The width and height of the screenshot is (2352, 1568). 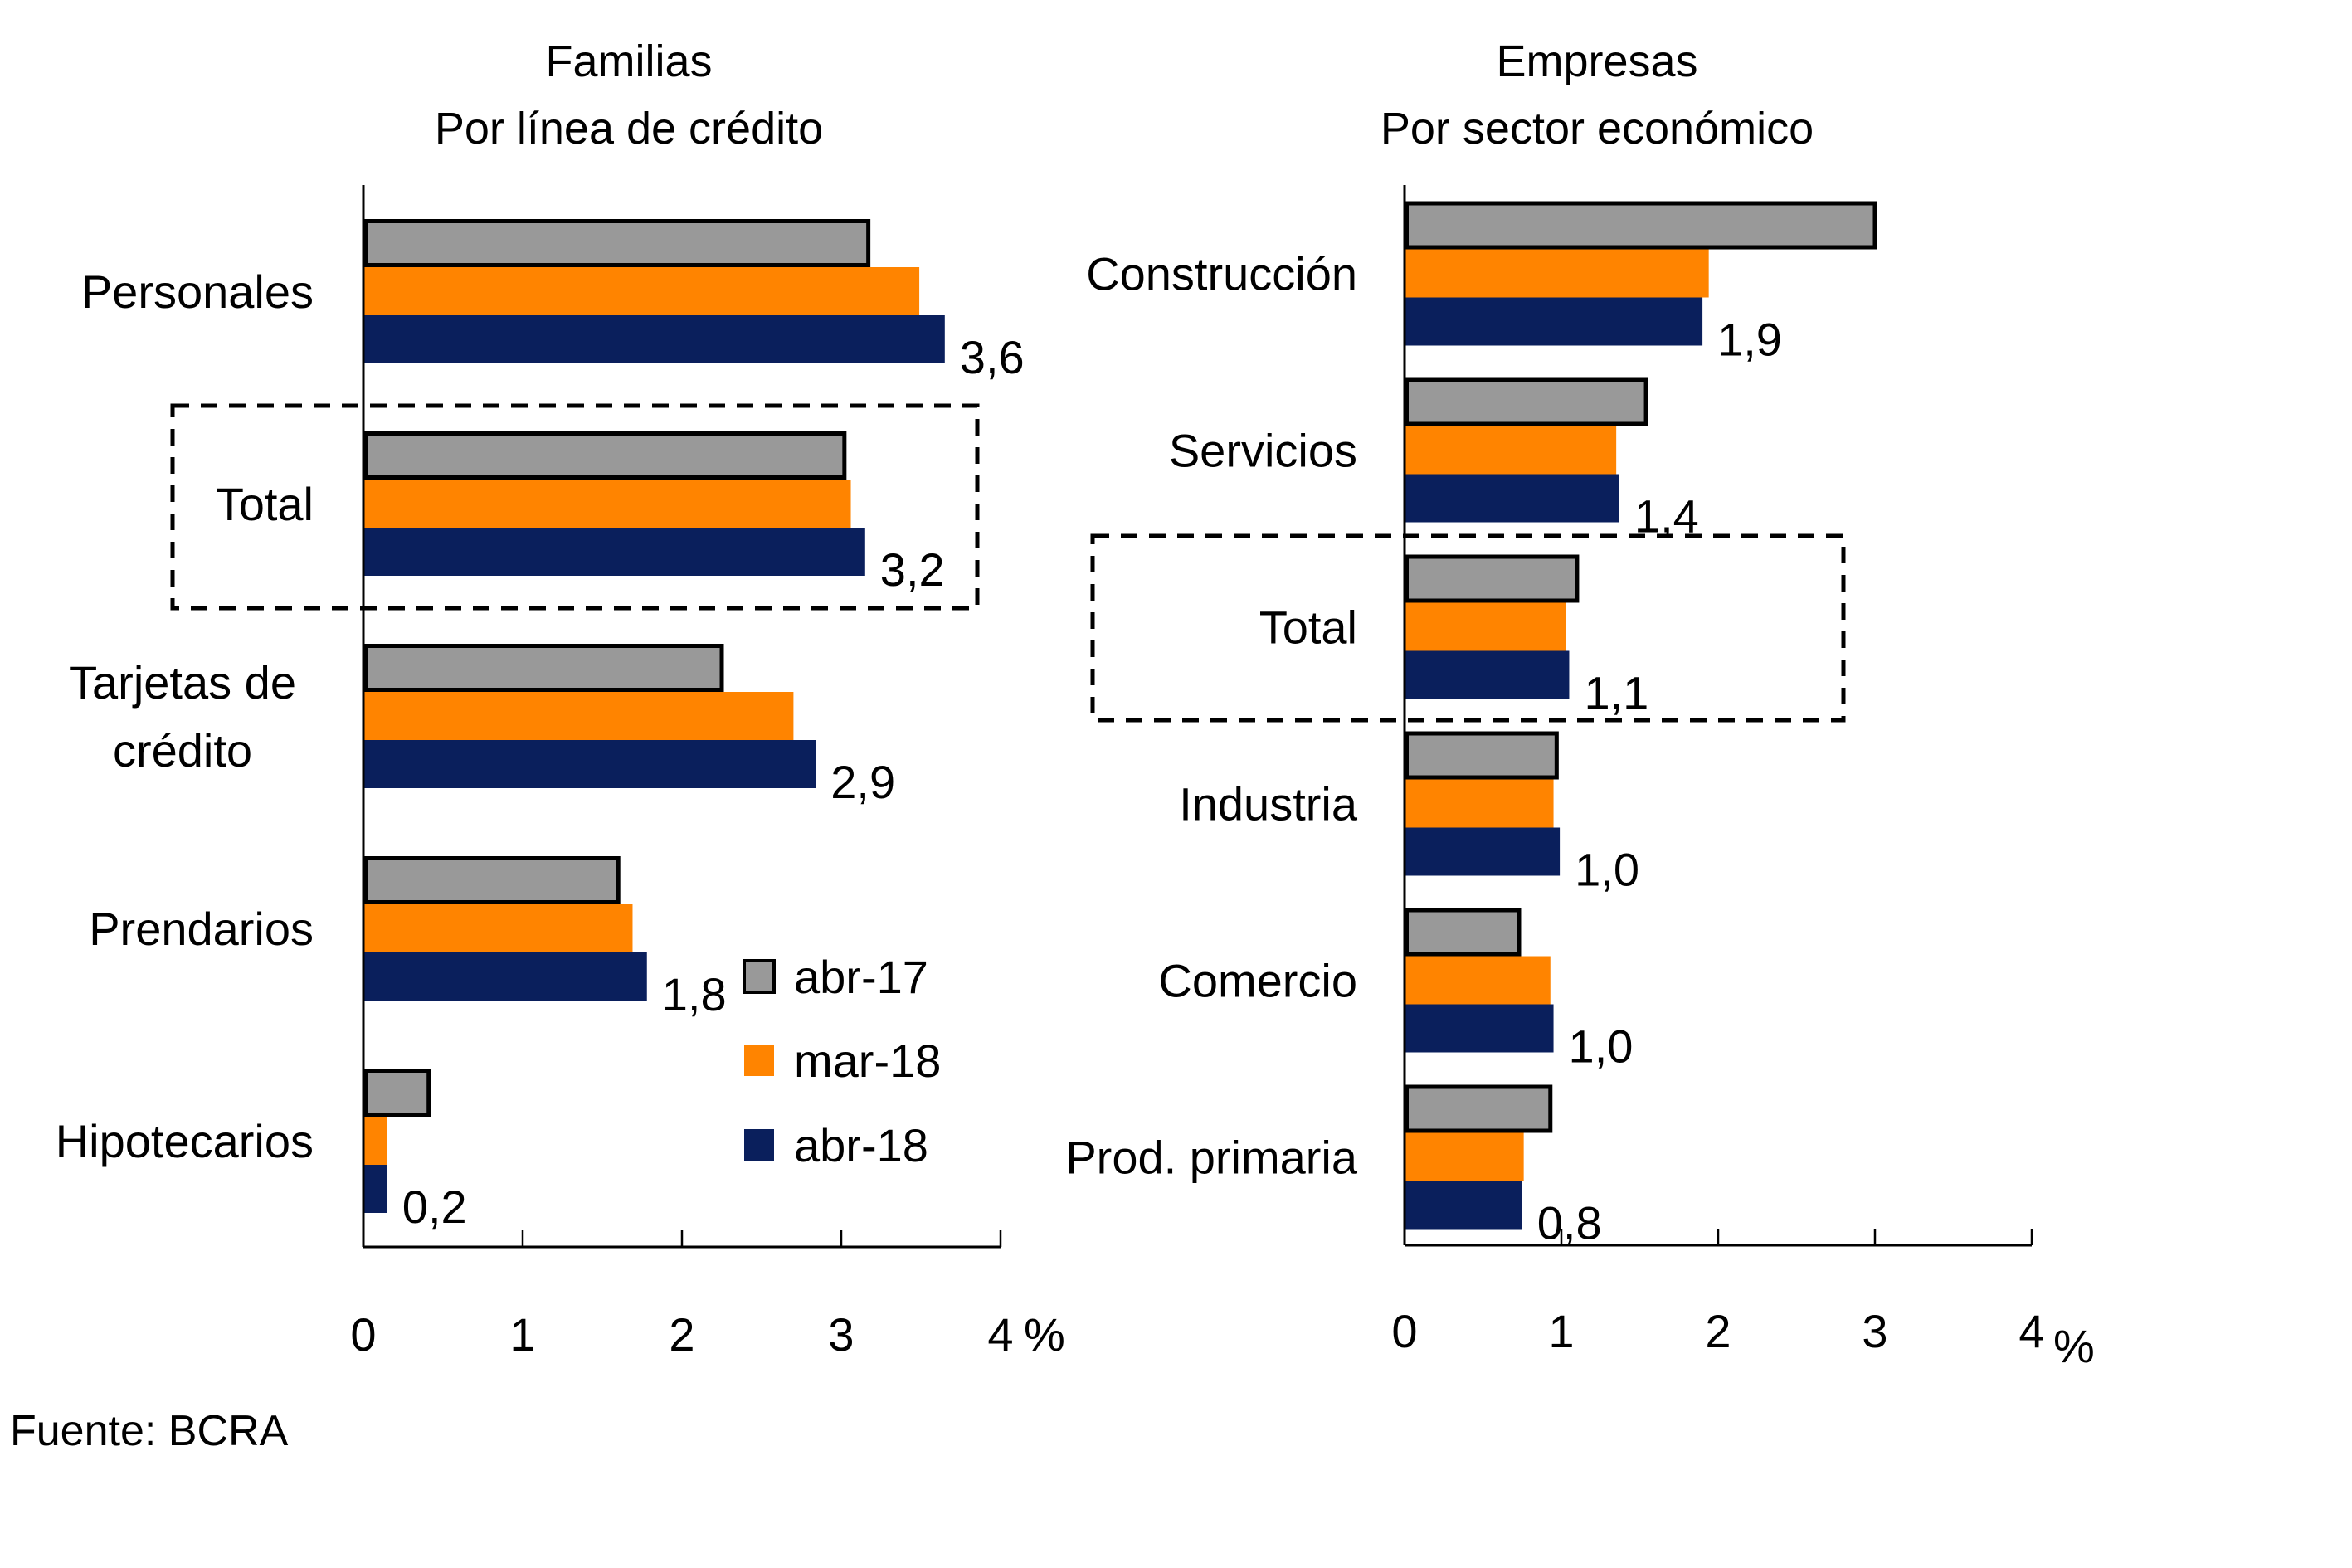 What do you see at coordinates (1479, 1028) in the screenshot?
I see `bar-abr-18-comercio` at bounding box center [1479, 1028].